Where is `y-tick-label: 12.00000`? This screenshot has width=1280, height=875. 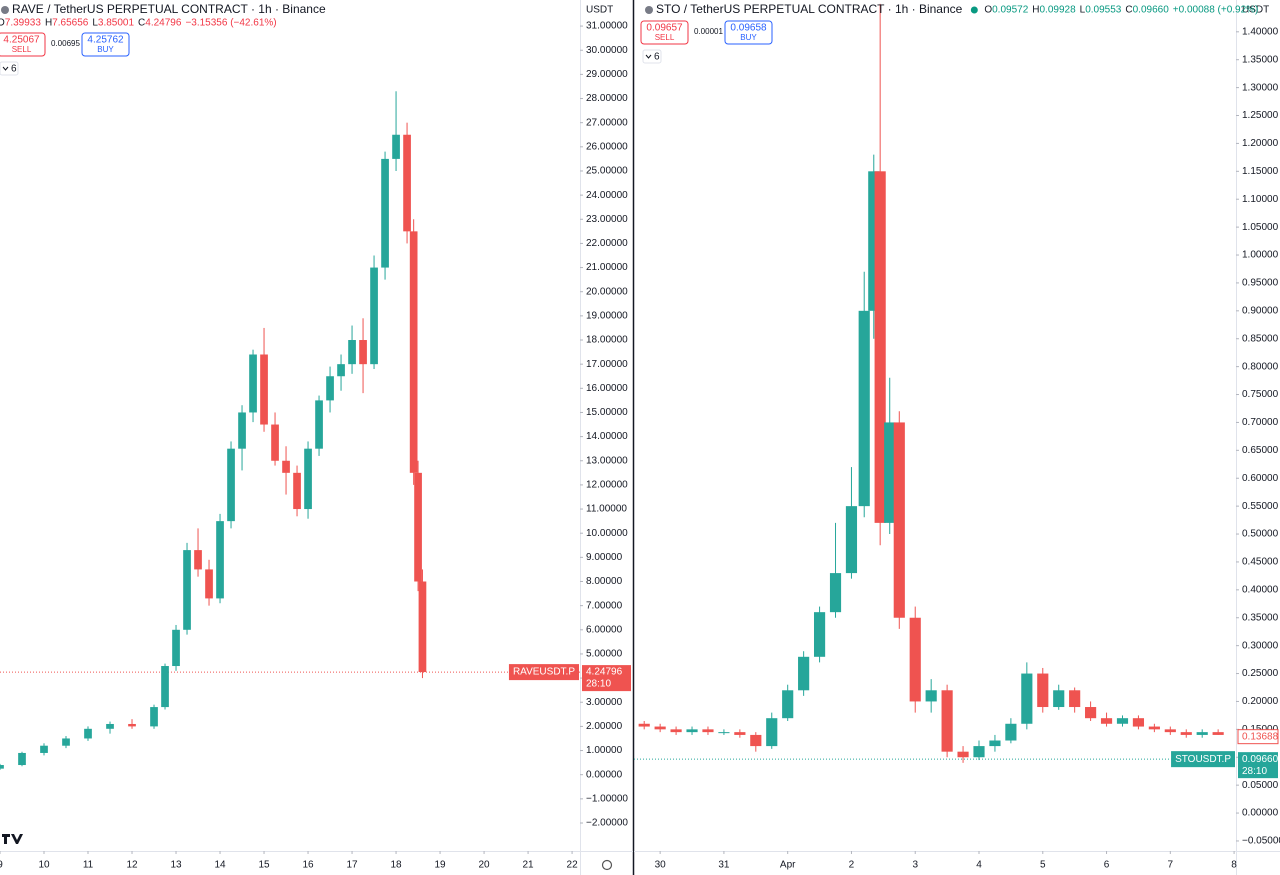 y-tick-label: 12.00000 is located at coordinates (607, 485).